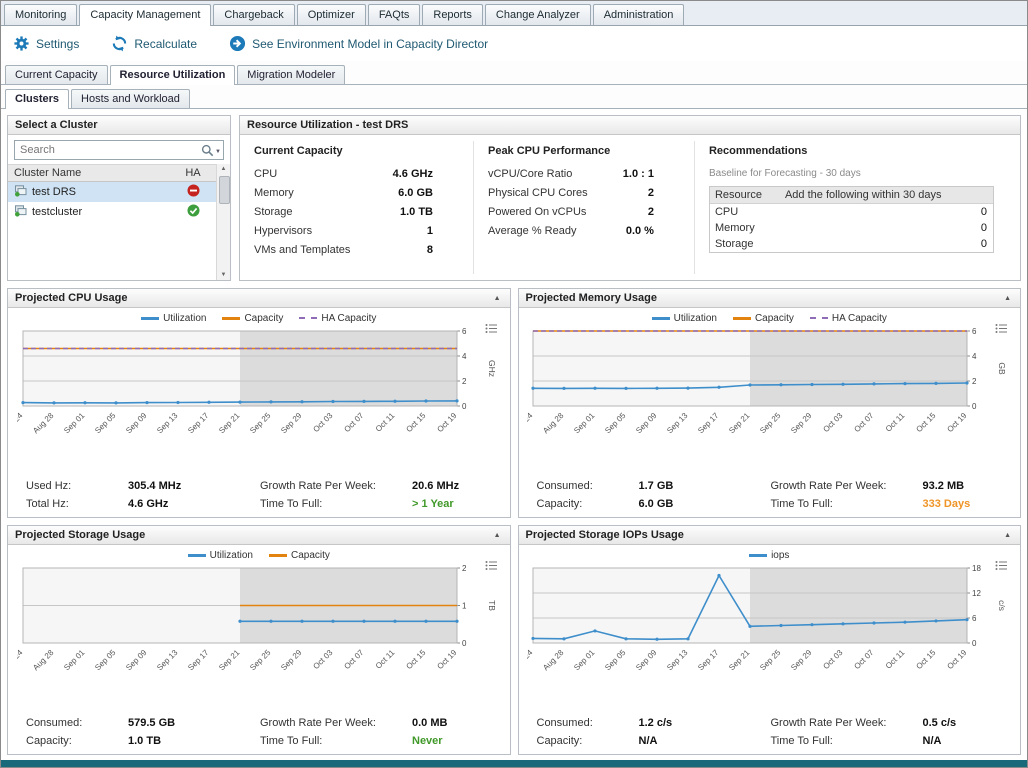 The height and width of the screenshot is (768, 1028). What do you see at coordinates (514, 97) in the screenshot?
I see `view-tab-strip: Clusters Hosts and Workload` at bounding box center [514, 97].